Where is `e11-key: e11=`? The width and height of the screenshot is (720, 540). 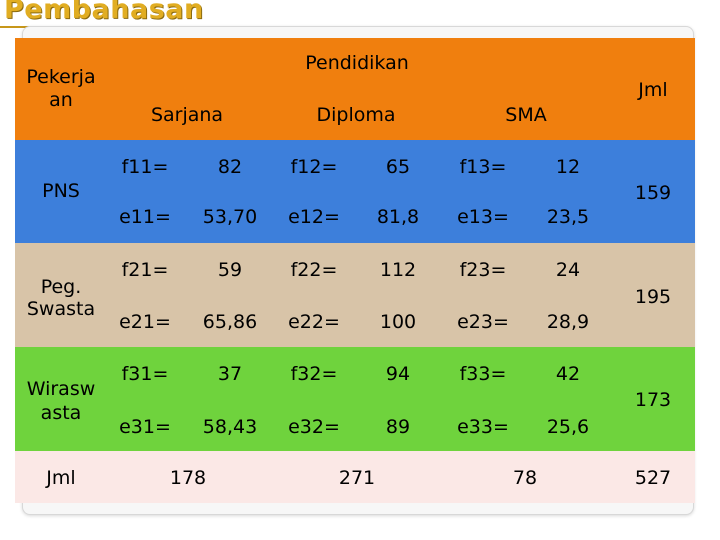
e11-key: e11= is located at coordinates (145, 217).